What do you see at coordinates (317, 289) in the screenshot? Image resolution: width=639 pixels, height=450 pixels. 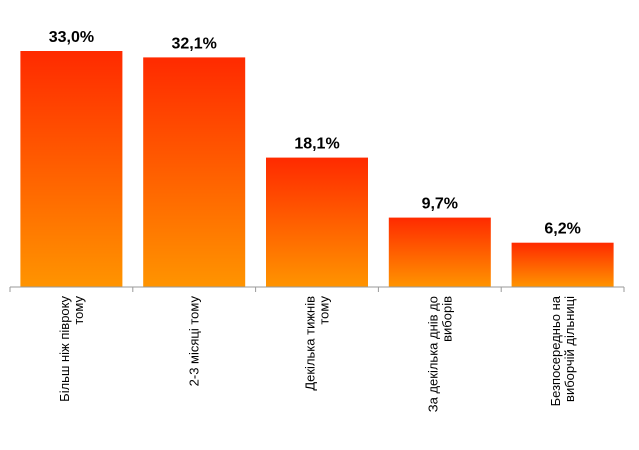 I see `x-axis-ticks` at bounding box center [317, 289].